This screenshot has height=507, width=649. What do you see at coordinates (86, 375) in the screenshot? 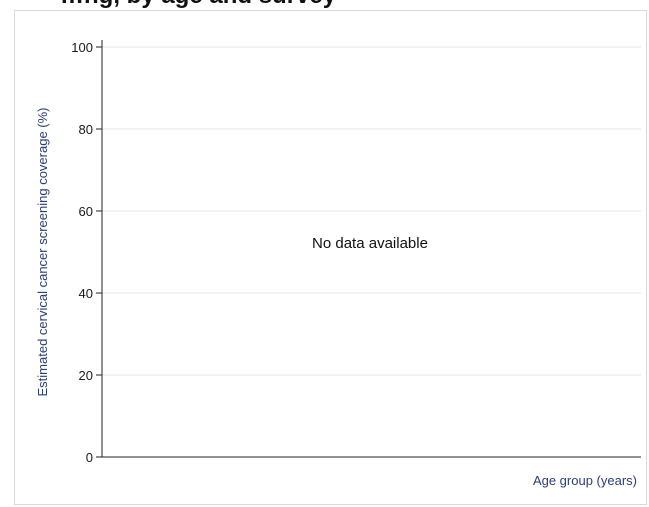
I see `y-tick-label-20: 20` at bounding box center [86, 375].